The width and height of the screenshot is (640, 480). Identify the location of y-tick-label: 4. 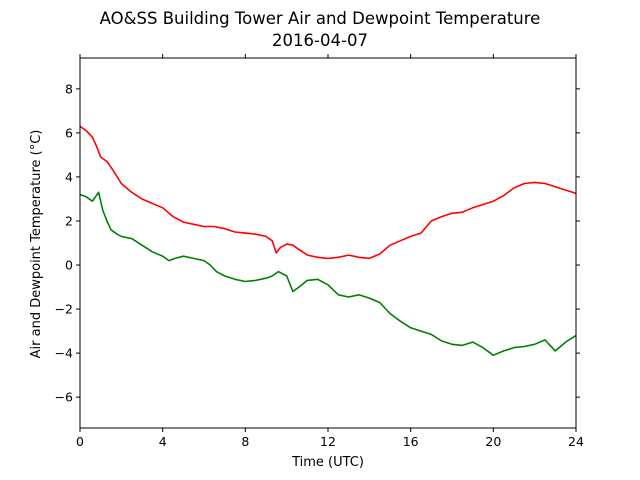
(69, 176).